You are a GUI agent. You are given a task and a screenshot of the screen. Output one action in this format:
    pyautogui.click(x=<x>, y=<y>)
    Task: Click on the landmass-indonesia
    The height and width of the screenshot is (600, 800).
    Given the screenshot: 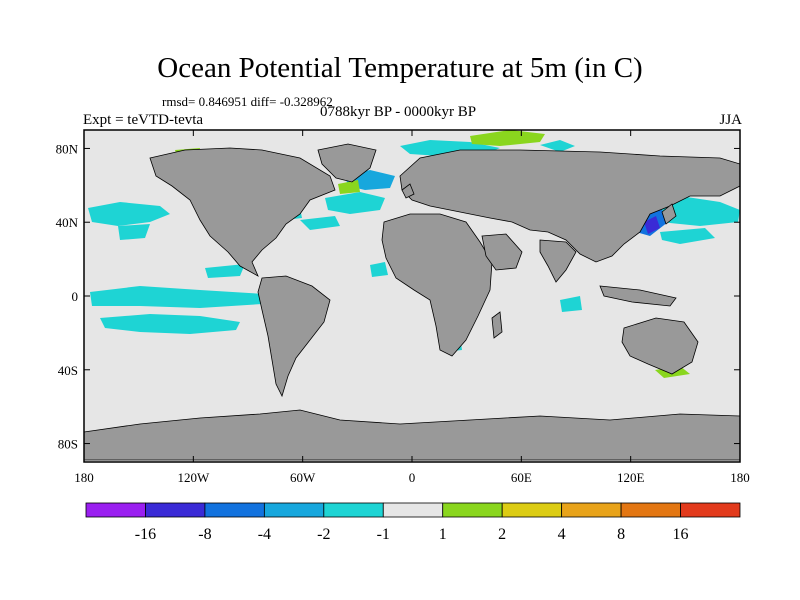 What is the action you would take?
    pyautogui.click(x=638, y=296)
    